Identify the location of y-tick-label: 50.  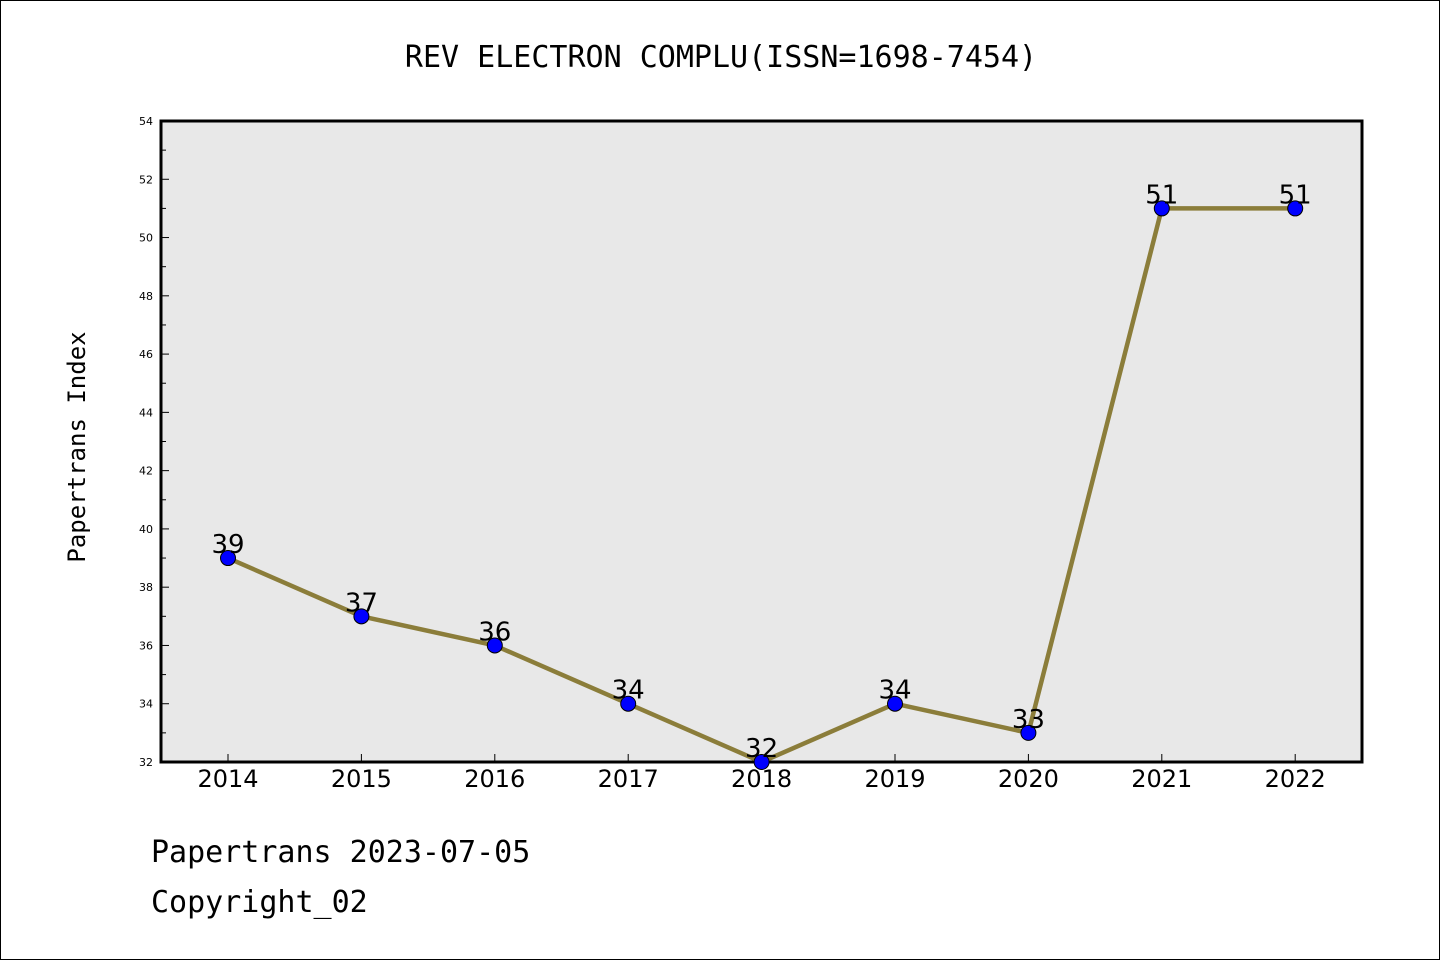
(146, 238).